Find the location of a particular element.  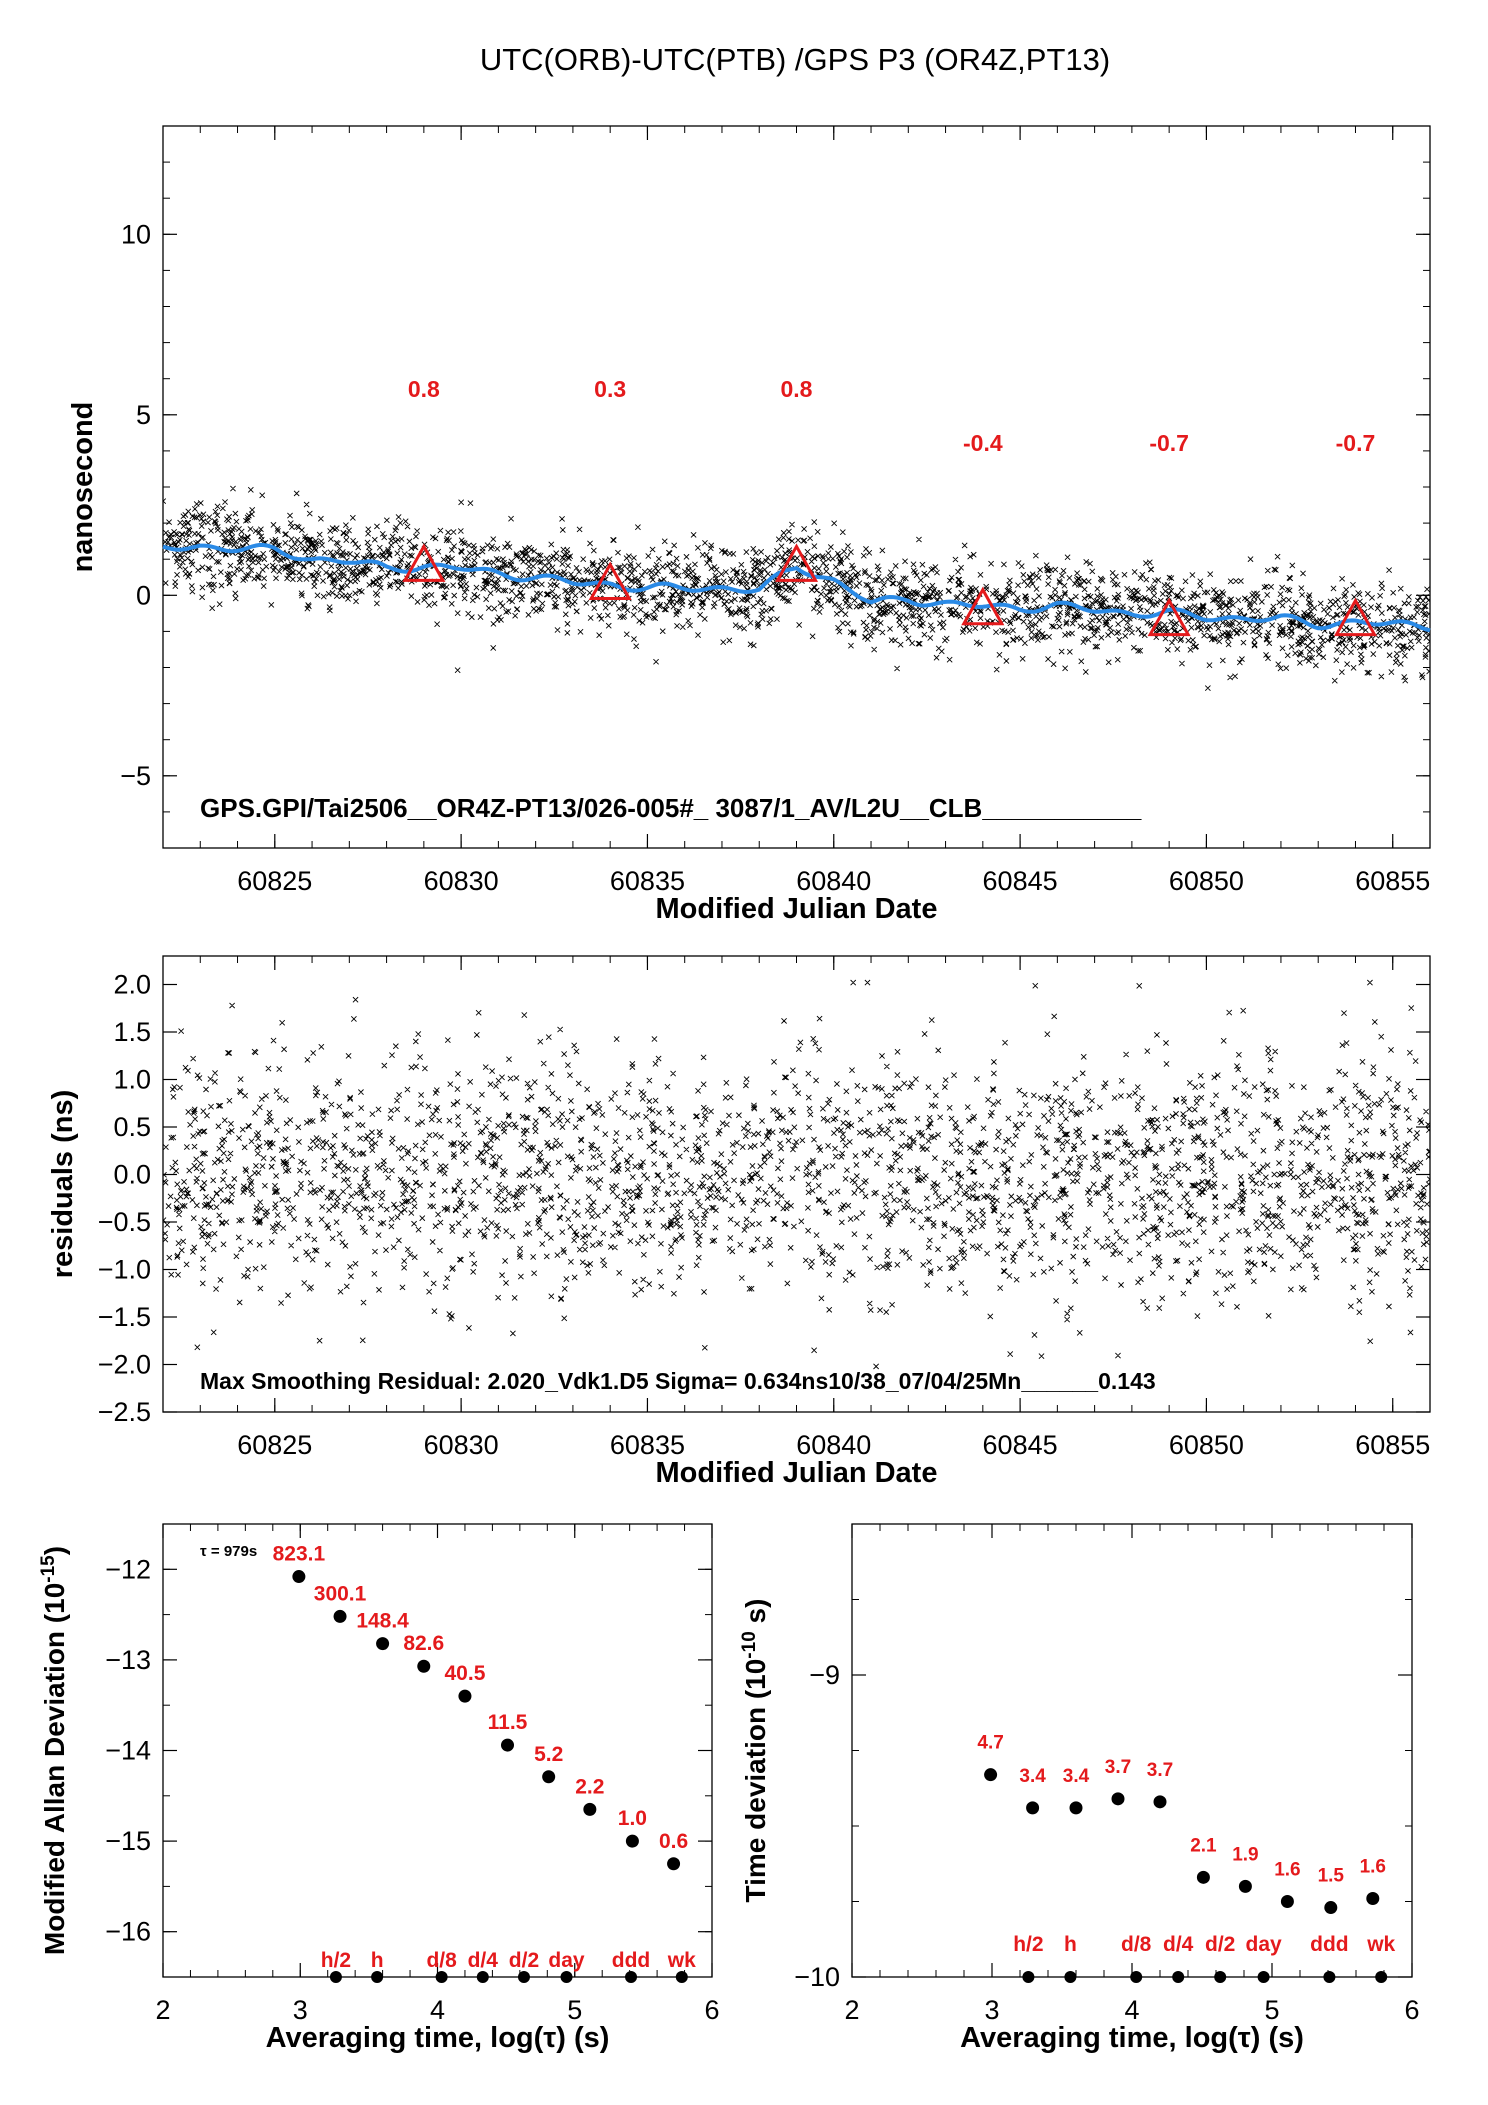

y-tick-label: 1.0 is located at coordinates (132, 1080).